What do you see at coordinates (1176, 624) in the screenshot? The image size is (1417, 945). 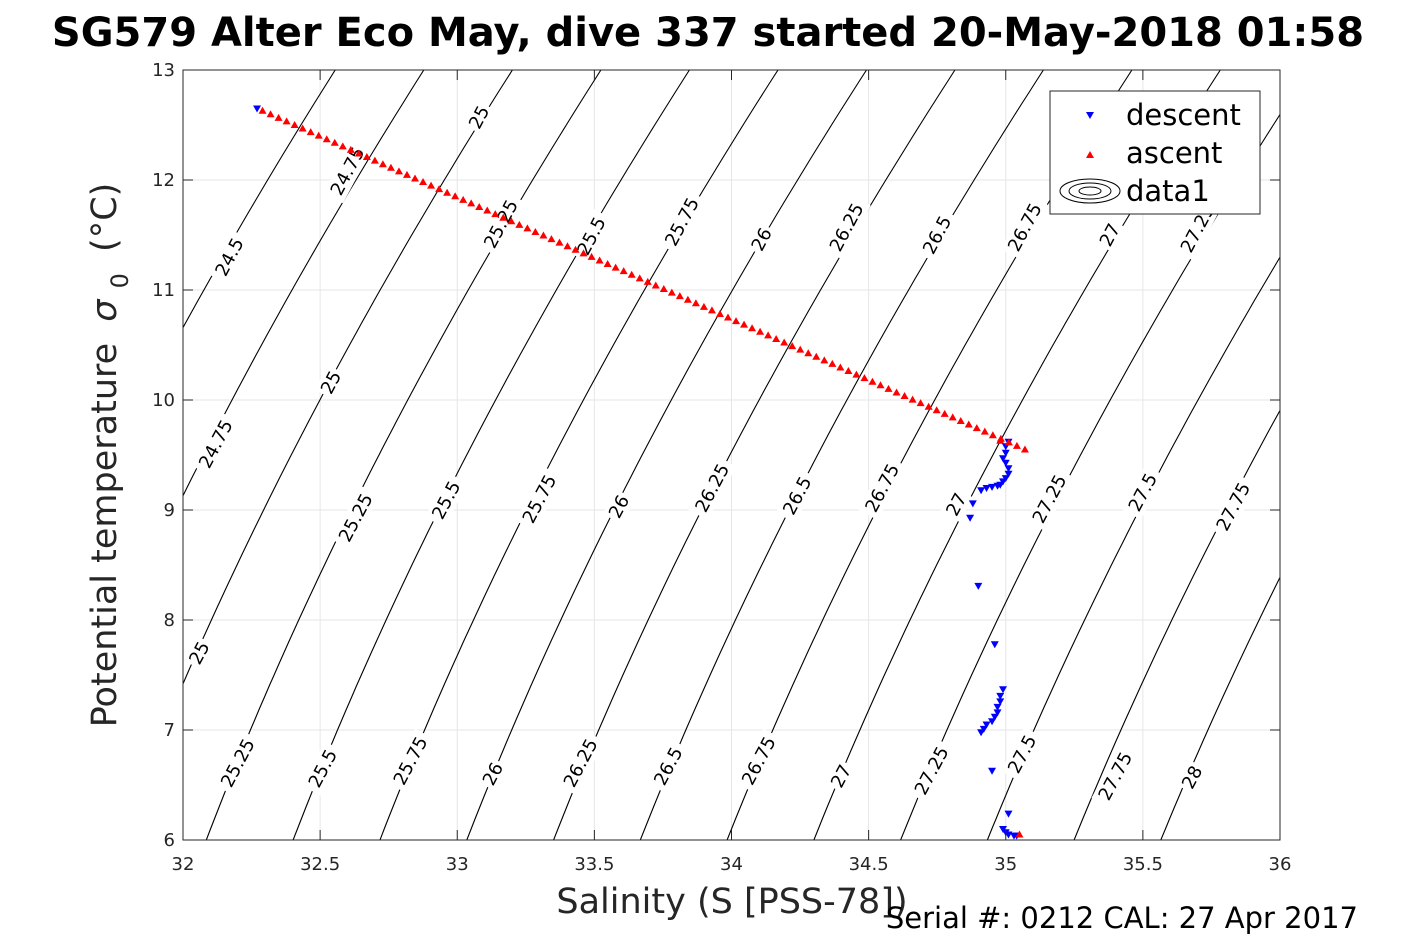 I see `sigma-contour-line` at bounding box center [1176, 624].